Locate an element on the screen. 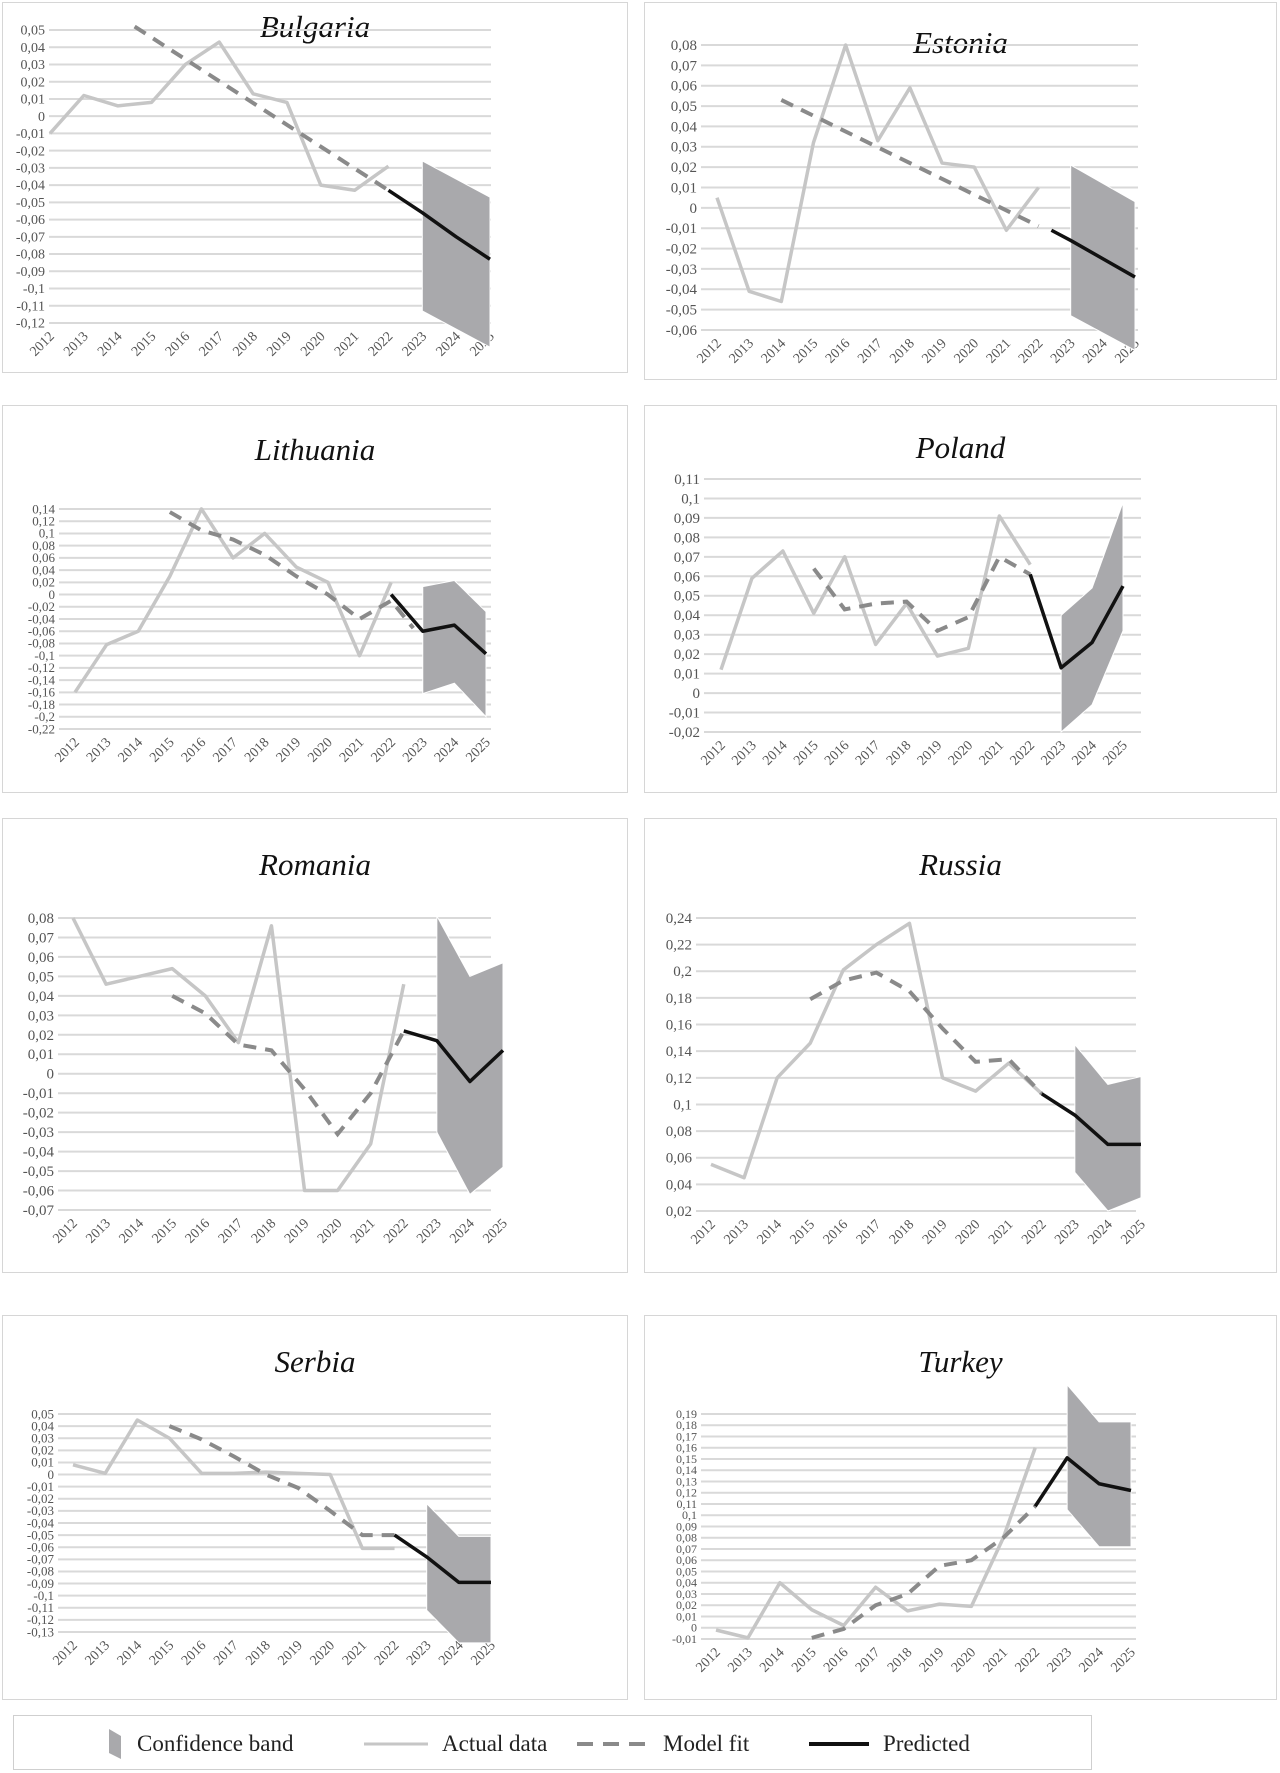  y-tick-label: 0,13 is located at coordinates (686, 1481).